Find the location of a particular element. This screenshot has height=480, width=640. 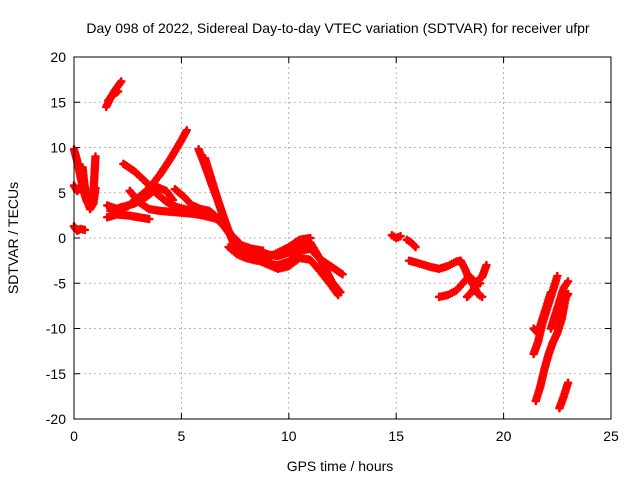

y-tick-label: -10 is located at coordinates (56, 329).